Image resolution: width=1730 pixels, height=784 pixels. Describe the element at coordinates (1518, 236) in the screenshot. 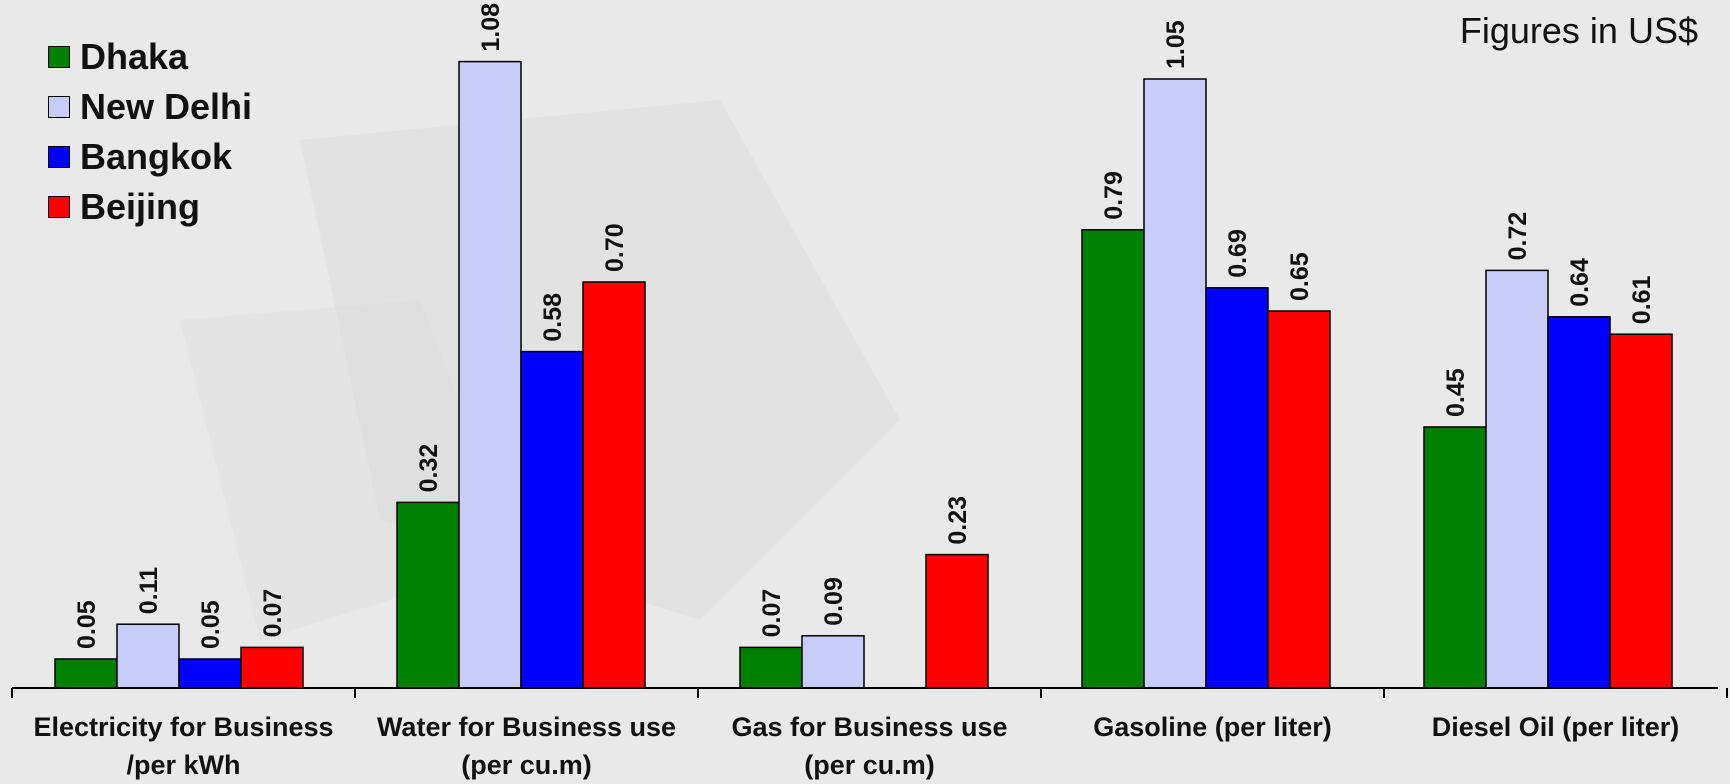

I see `value-label: 0.72` at that location.